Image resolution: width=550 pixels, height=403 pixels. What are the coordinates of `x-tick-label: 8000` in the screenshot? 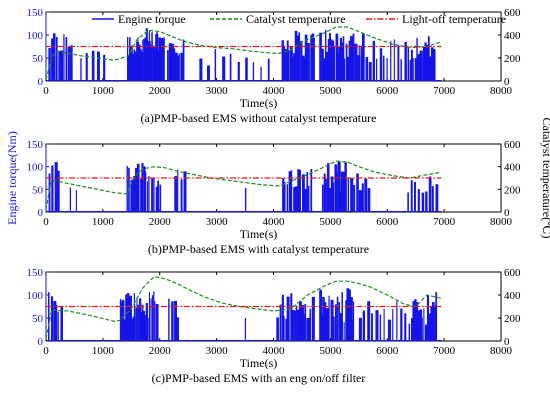 It's located at (501, 222).